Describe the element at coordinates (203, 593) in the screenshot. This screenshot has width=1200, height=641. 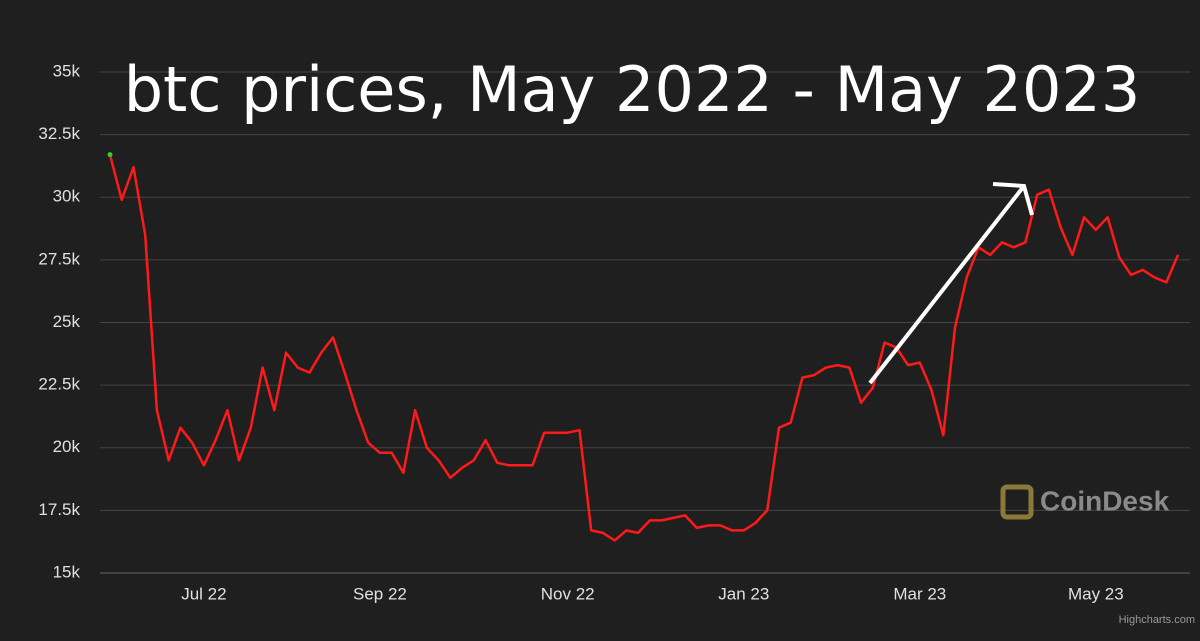
I see `x-tick-label: Jul 22` at that location.